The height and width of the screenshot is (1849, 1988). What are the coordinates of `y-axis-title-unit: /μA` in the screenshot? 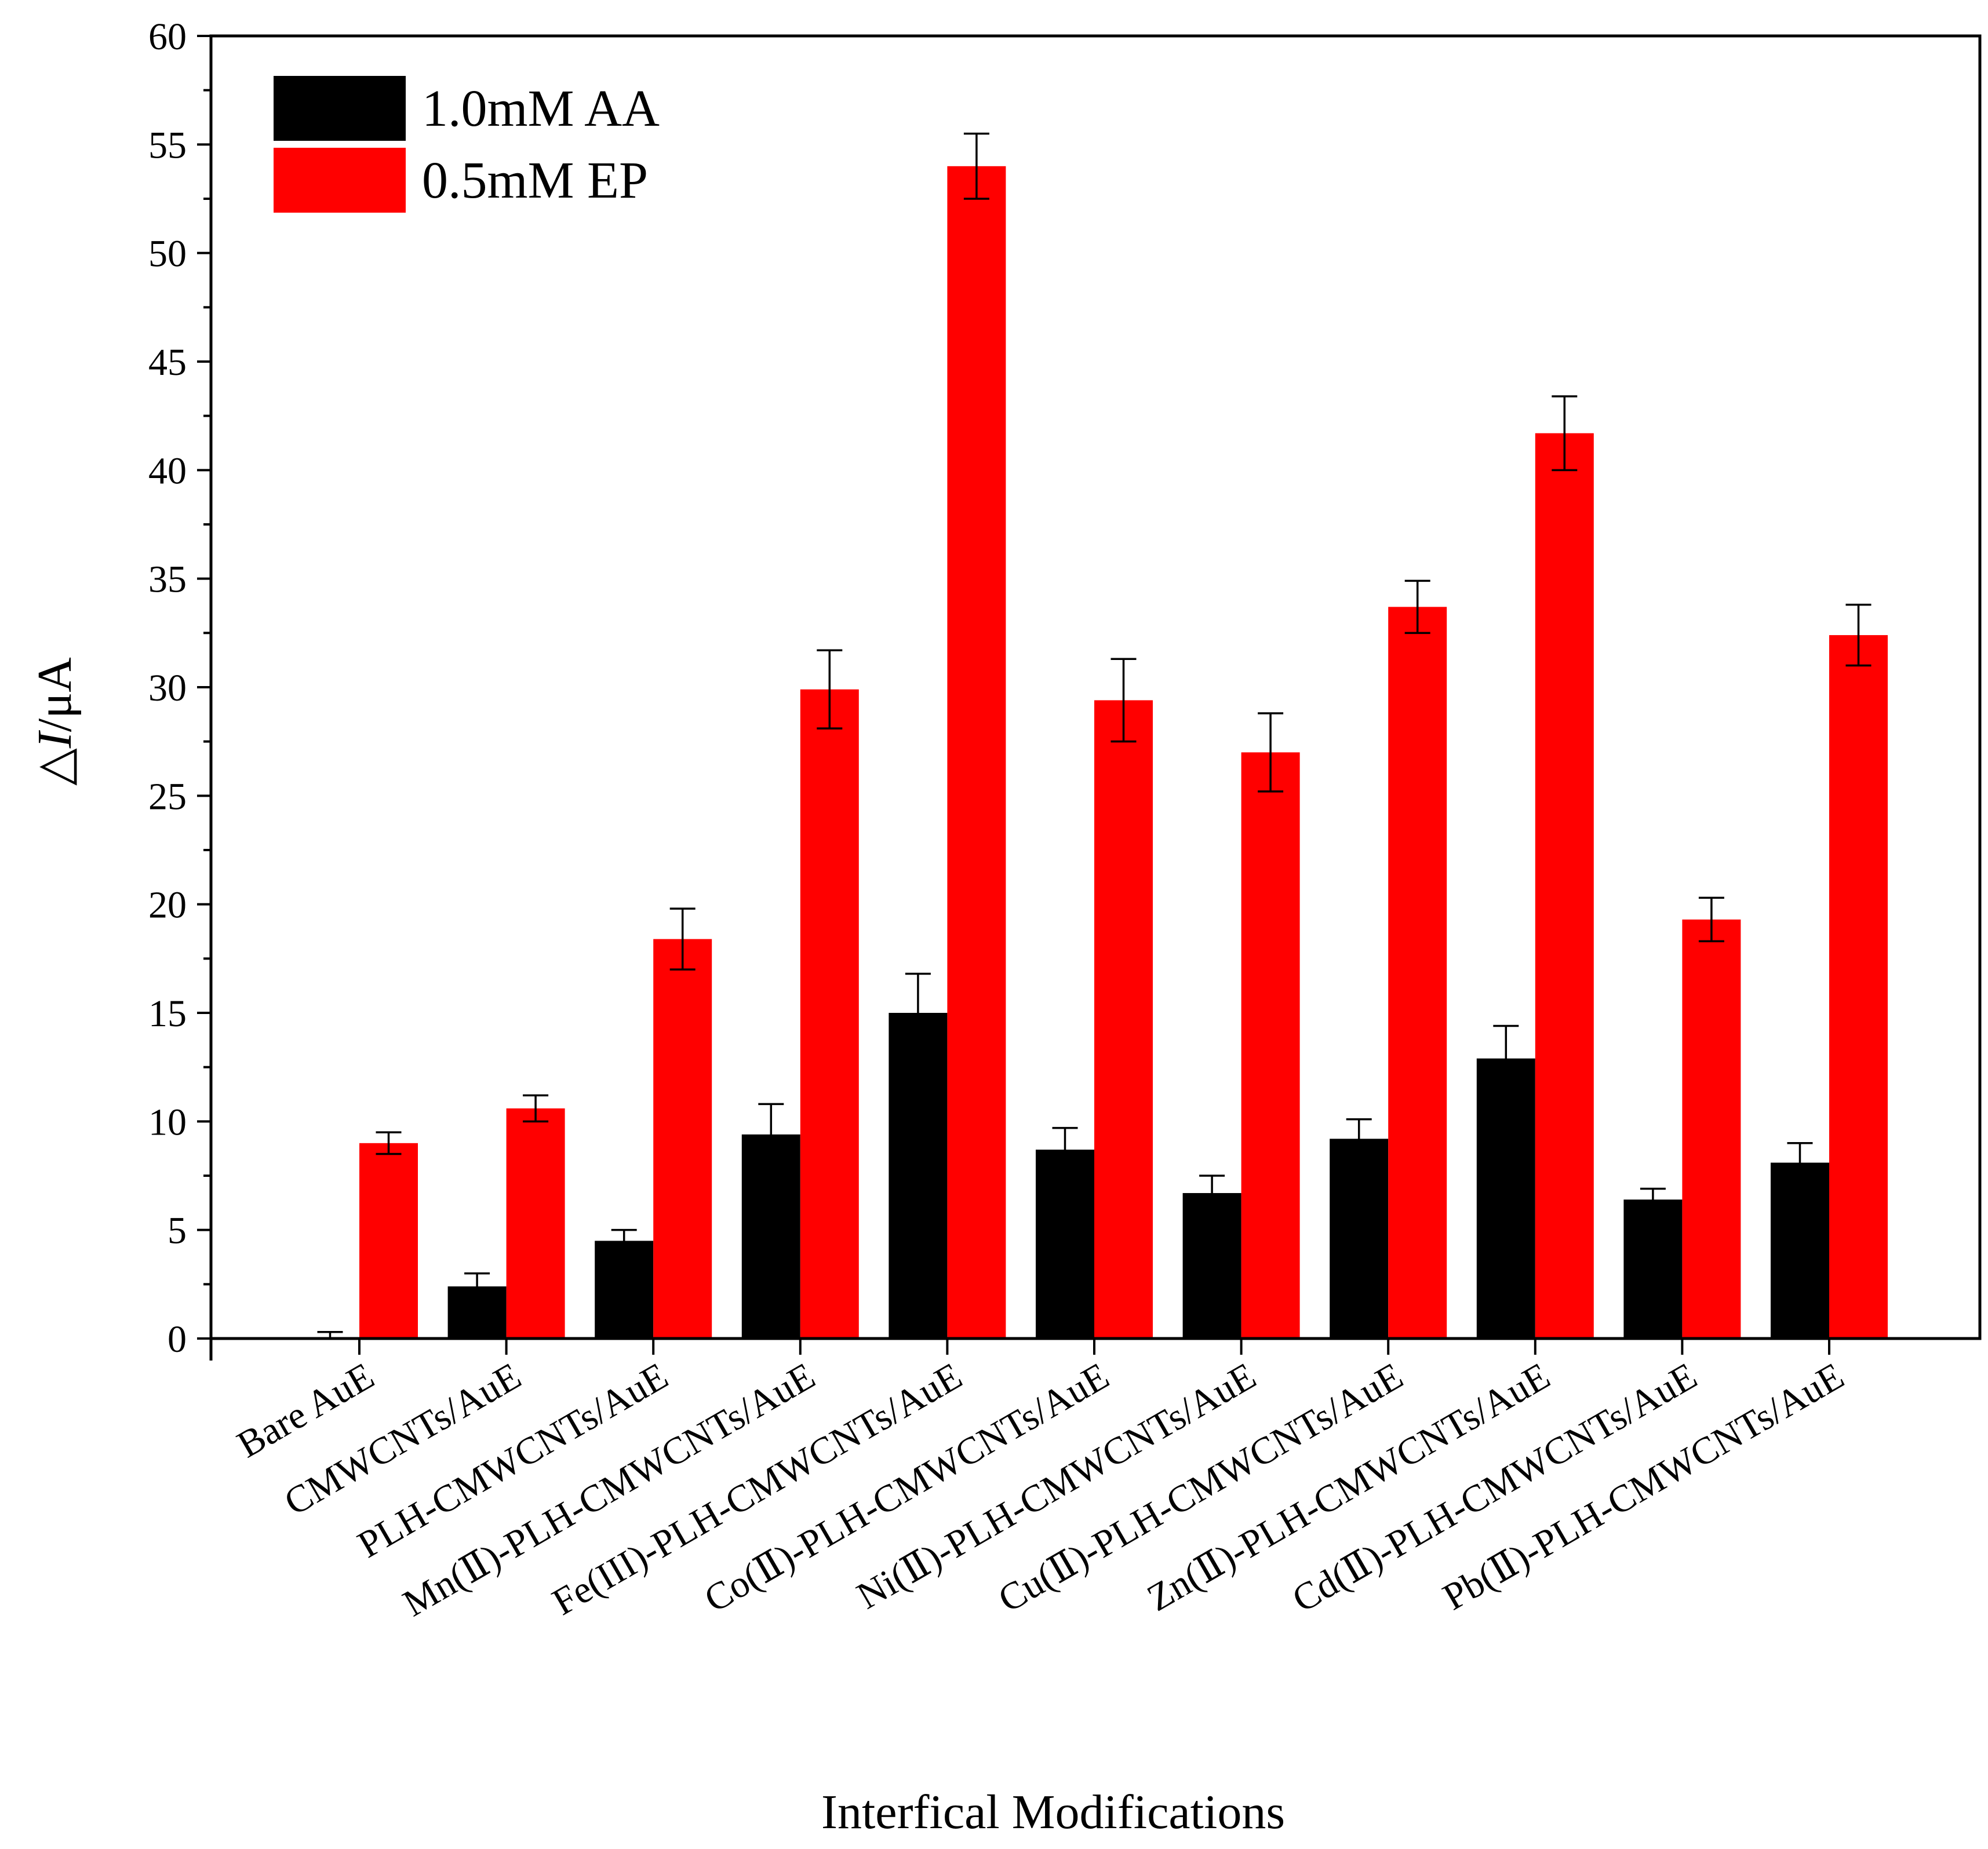 It's located at (55, 694).